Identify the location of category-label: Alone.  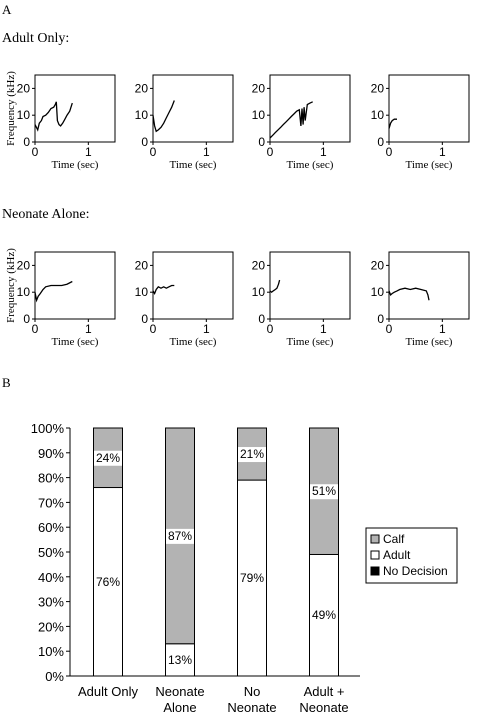
(179, 707).